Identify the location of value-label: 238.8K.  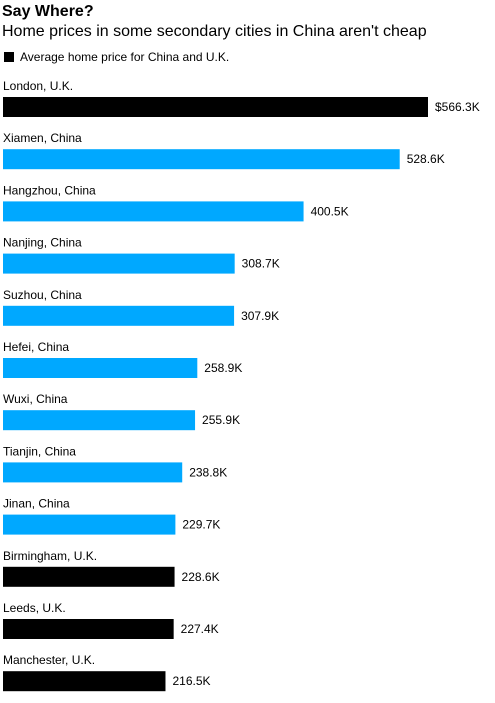
(208, 472).